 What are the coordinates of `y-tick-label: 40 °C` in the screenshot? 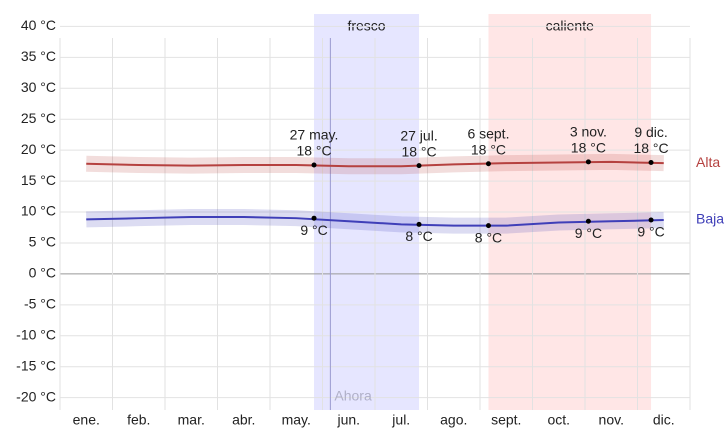 It's located at (38, 25).